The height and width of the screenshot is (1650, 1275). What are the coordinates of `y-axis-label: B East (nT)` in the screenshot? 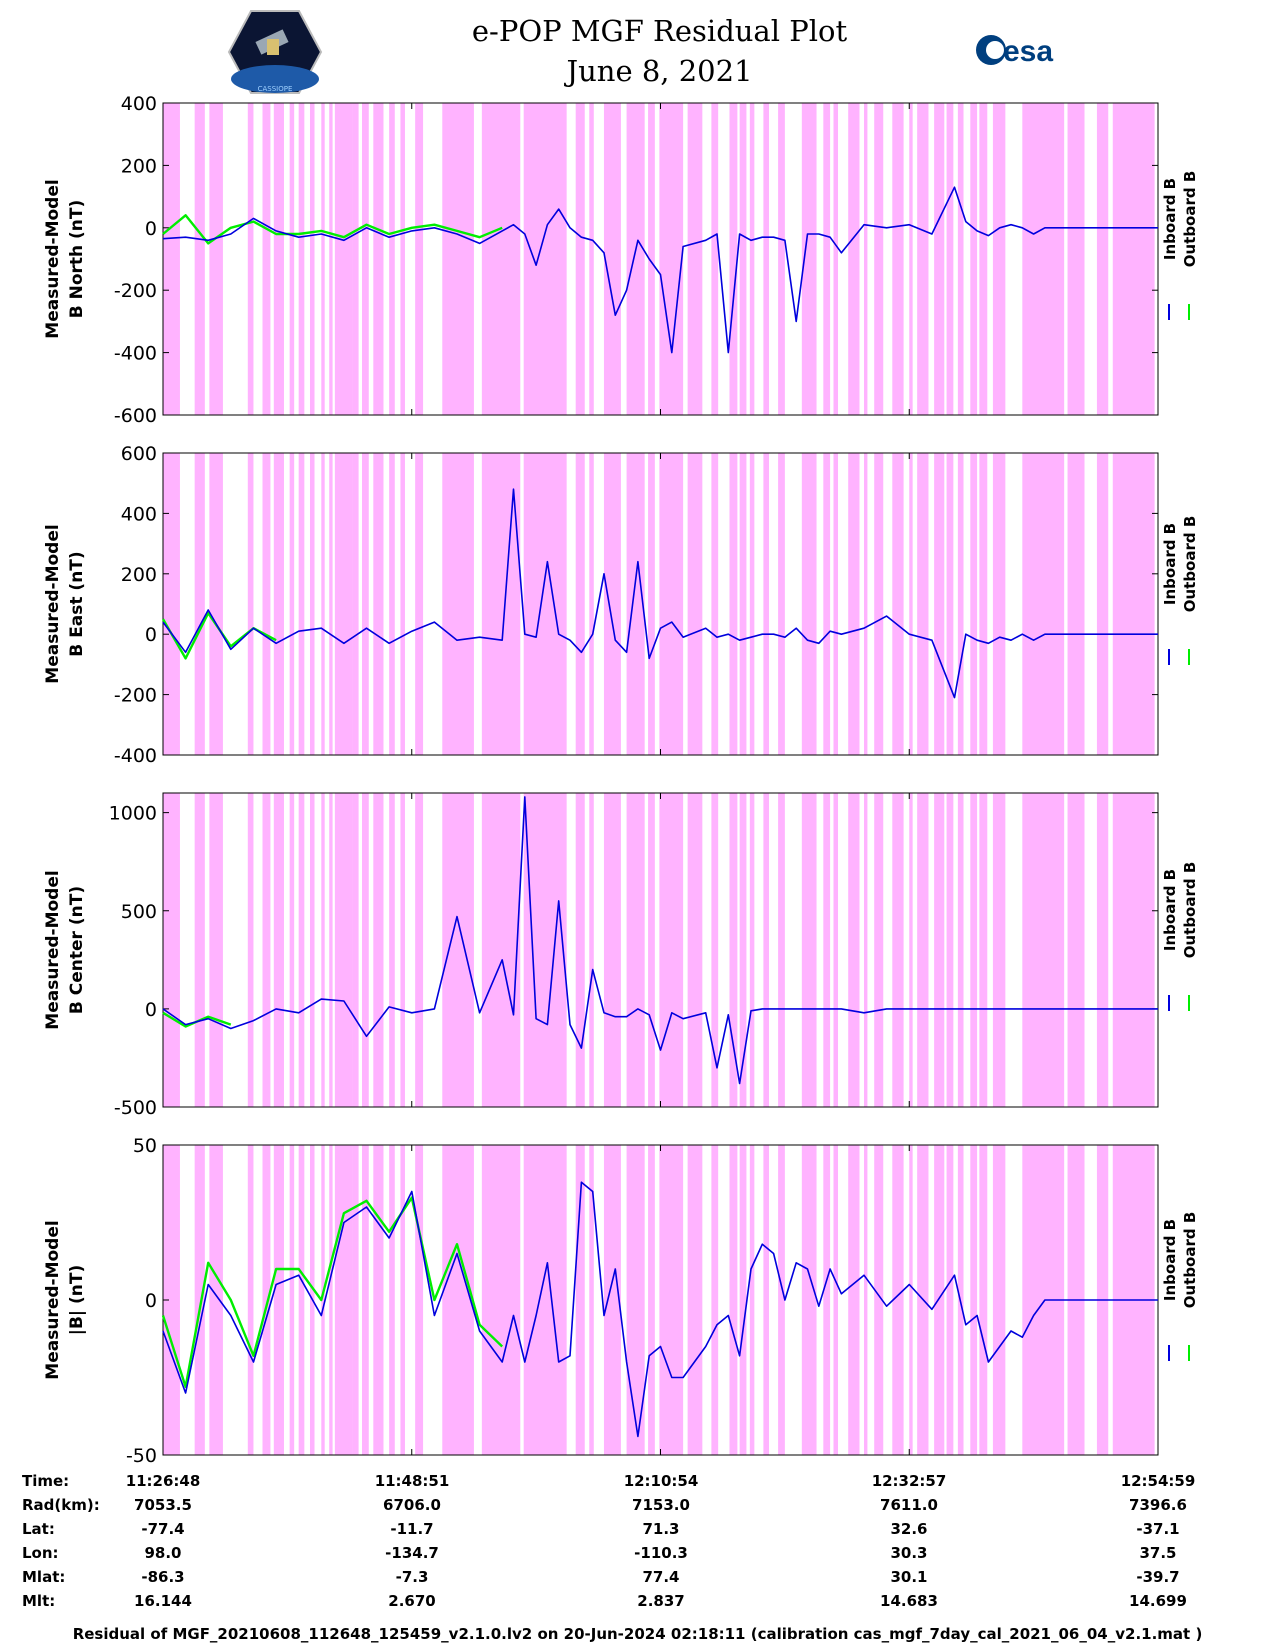 It's located at (77, 603).